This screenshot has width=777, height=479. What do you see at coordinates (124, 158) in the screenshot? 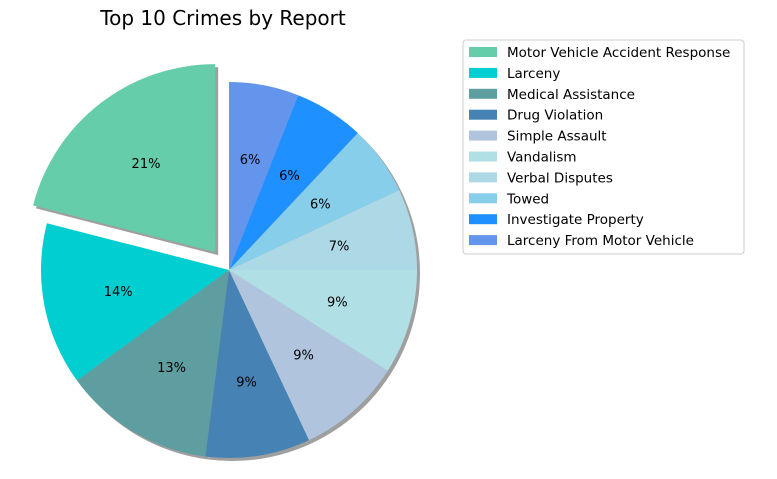
I see `slice-motor-vehicle-accident-response` at bounding box center [124, 158].